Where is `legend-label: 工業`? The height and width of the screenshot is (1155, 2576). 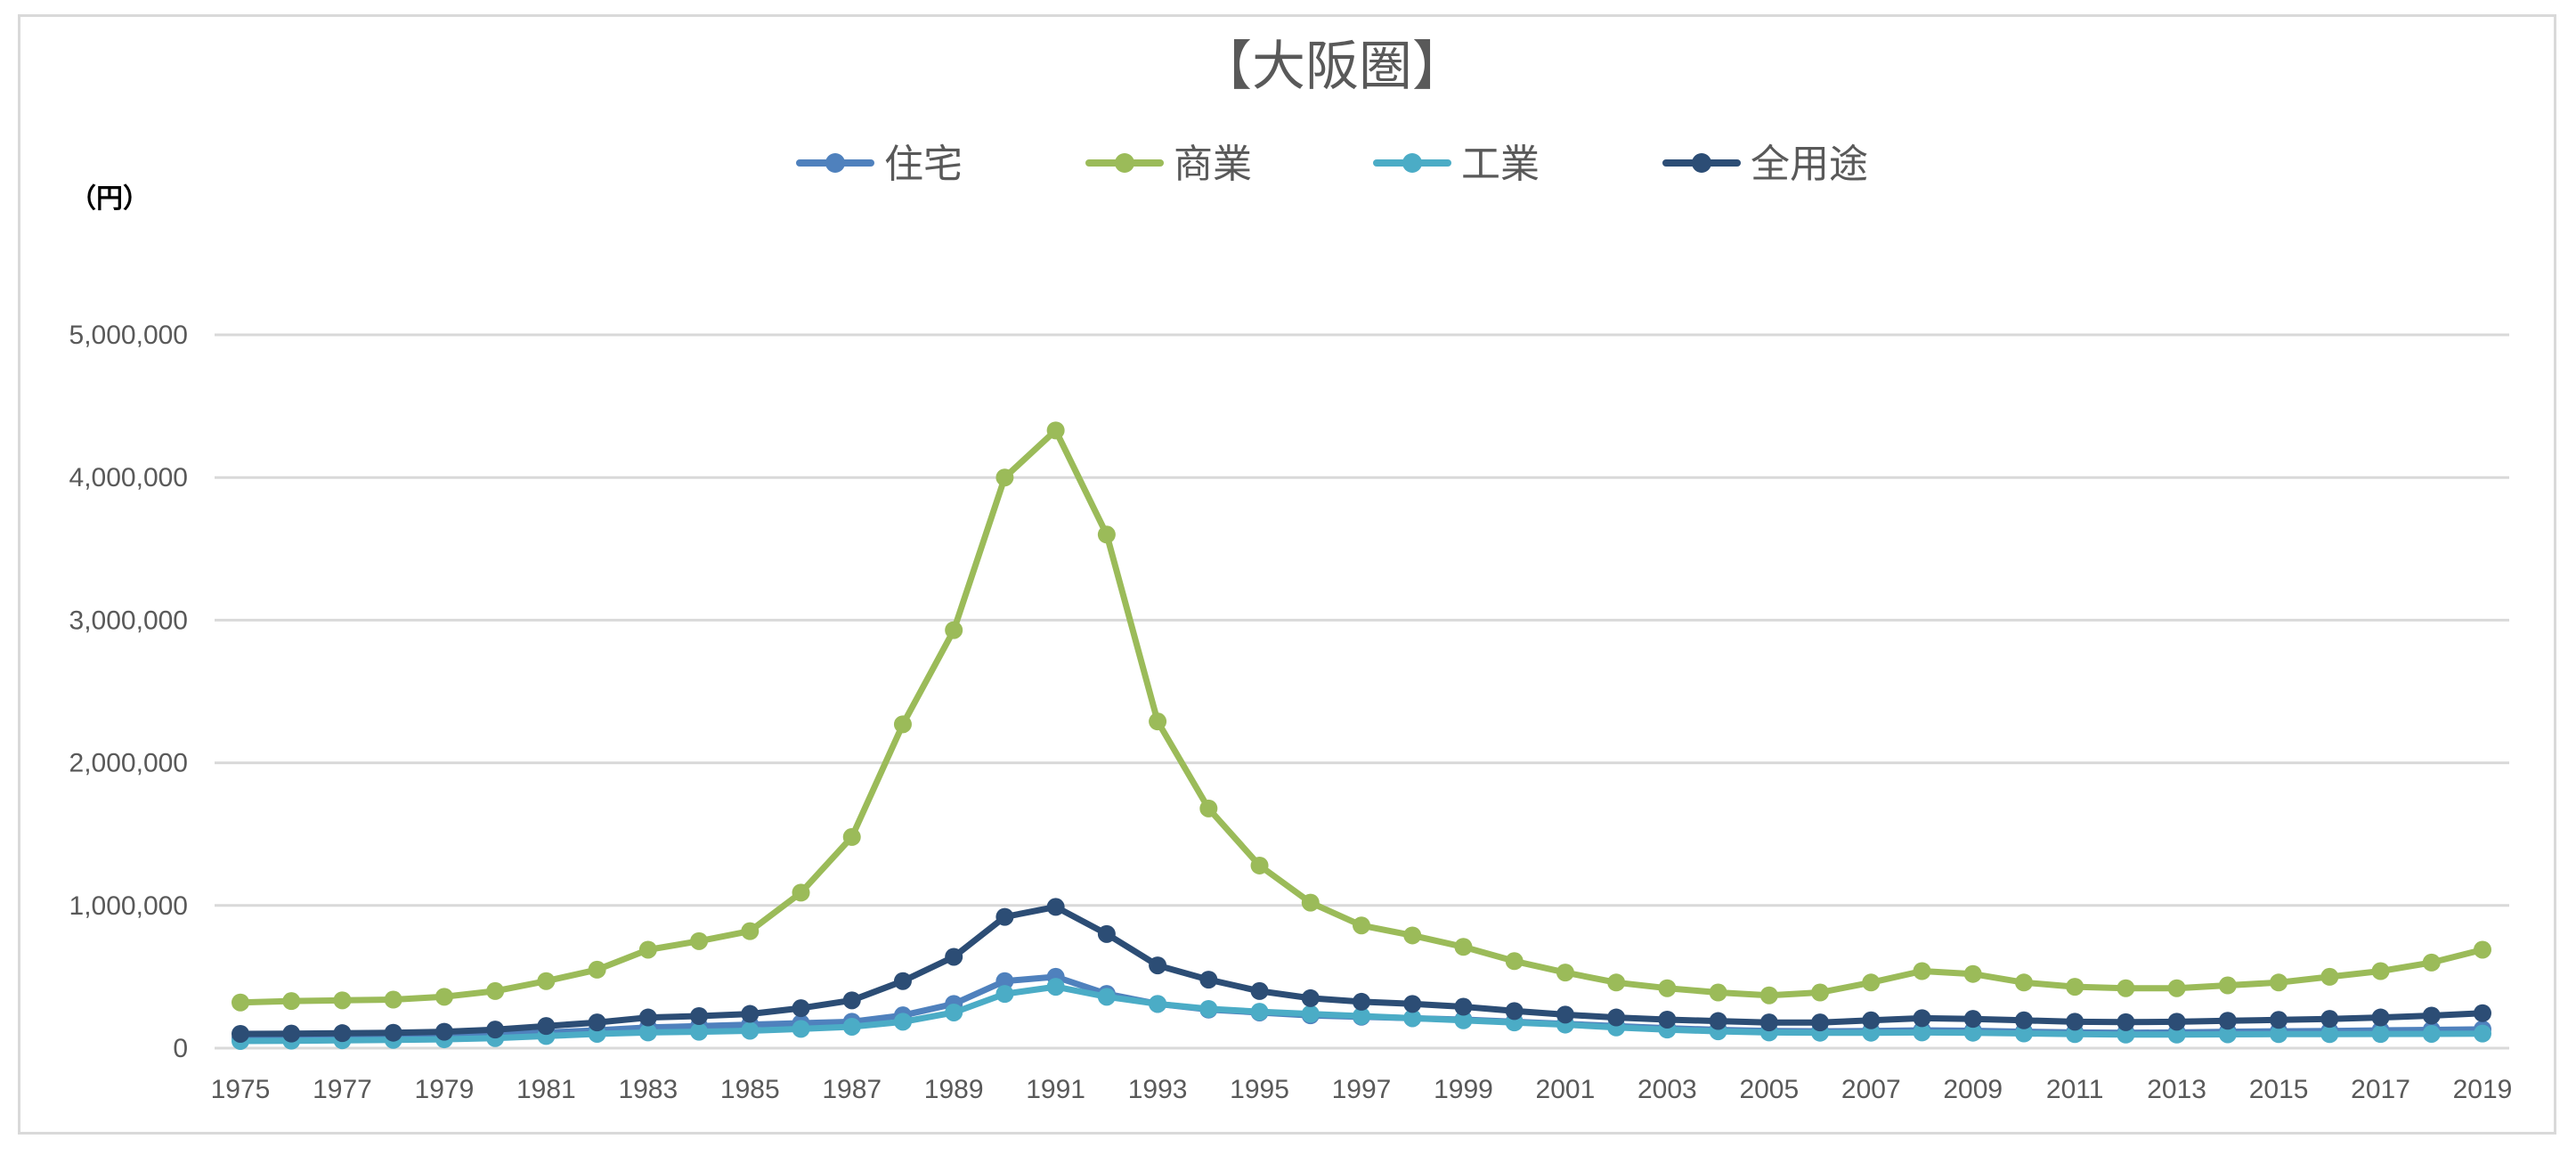 legend-label: 工業 is located at coordinates (1500, 164).